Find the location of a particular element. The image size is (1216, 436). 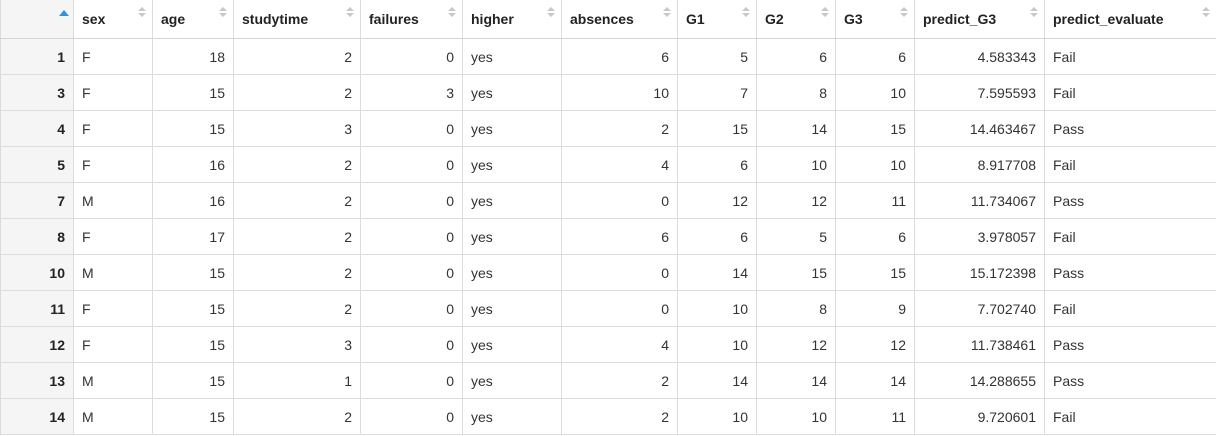

table-cell-predict-g3: 14.463467 is located at coordinates (979, 128).